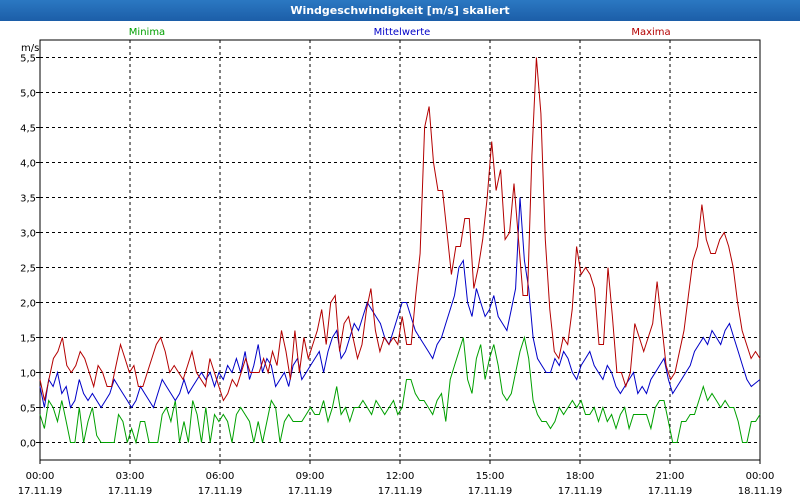 The image size is (800, 500). What do you see at coordinates (650, 32) in the screenshot?
I see `legend-maxima: Maxima` at bounding box center [650, 32].